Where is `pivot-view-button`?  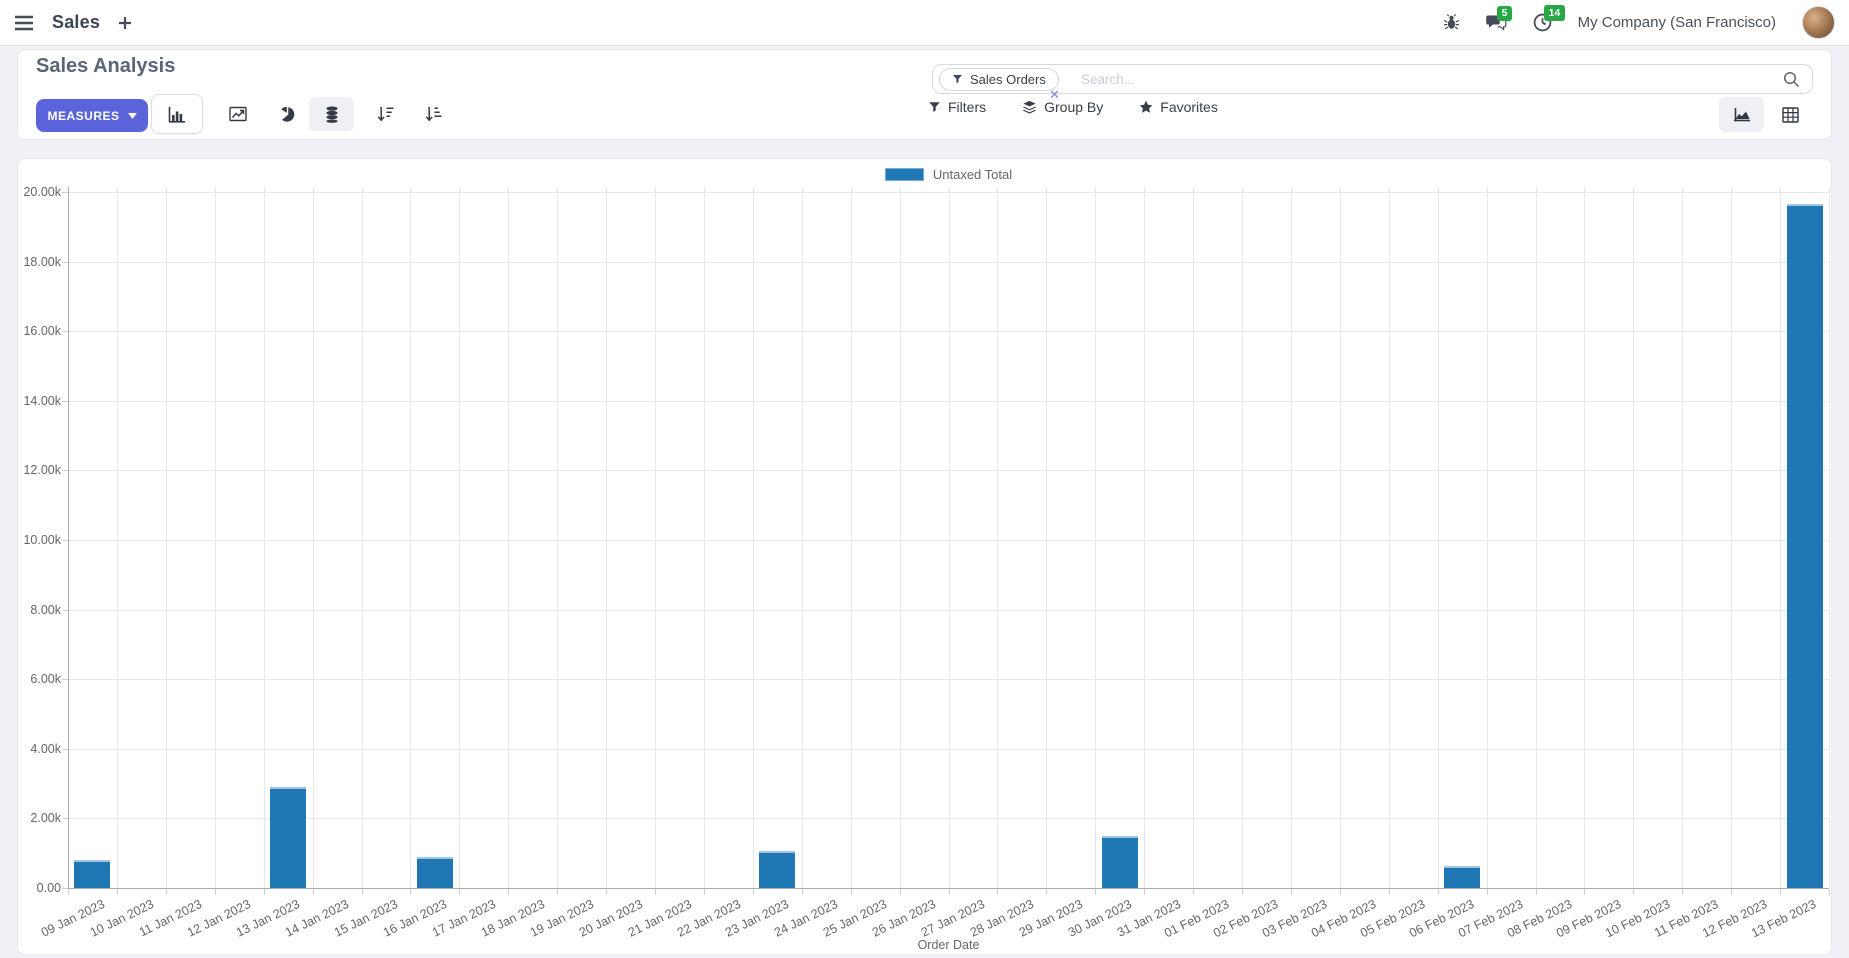 pivot-view-button is located at coordinates (1790, 114).